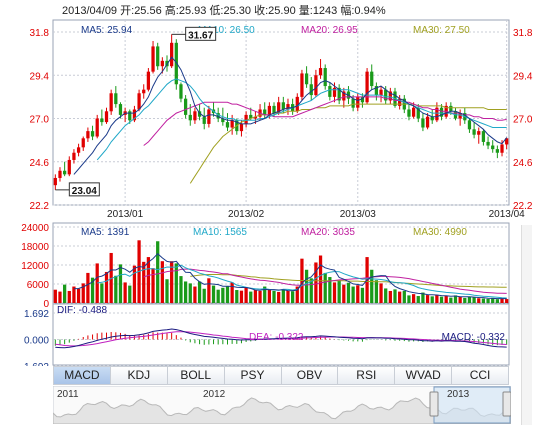 Image resolution: width=533 pixels, height=432 pixels. Describe the element at coordinates (35, 247) in the screenshot. I see `volume-y-tick: 18000` at that location.